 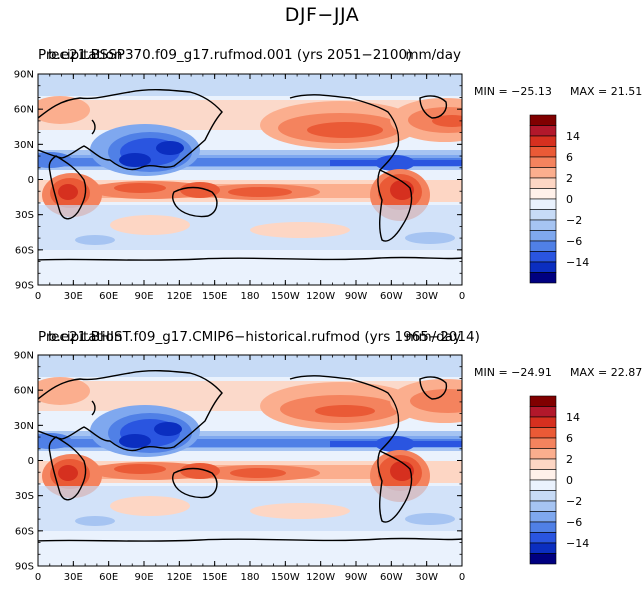 What do you see at coordinates (569, 438) in the screenshot?
I see `panel2-colorbar-label: 6` at bounding box center [569, 438].